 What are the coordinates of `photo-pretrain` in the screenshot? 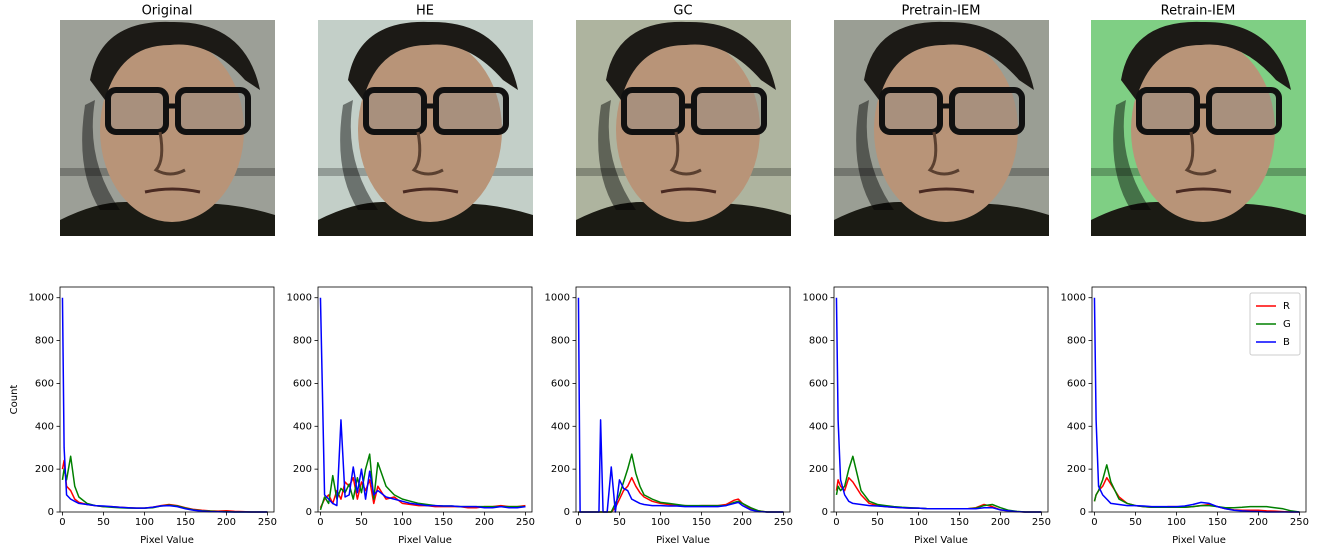 It's located at (941, 128).